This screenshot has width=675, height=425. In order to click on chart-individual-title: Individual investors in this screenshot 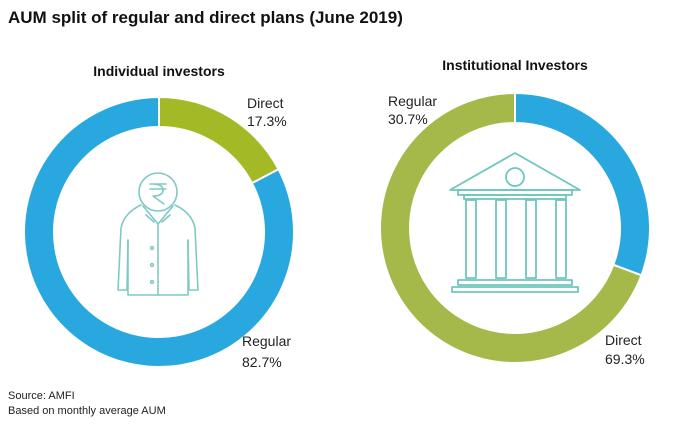, I will do `click(159, 71)`.